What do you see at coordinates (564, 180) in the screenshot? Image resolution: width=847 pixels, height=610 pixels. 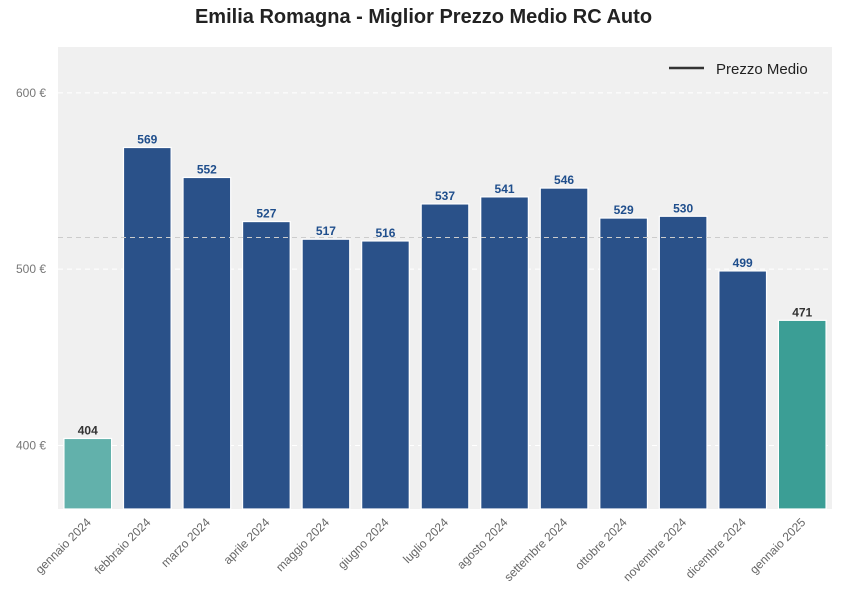 I see `bar-value-label: 546` at bounding box center [564, 180].